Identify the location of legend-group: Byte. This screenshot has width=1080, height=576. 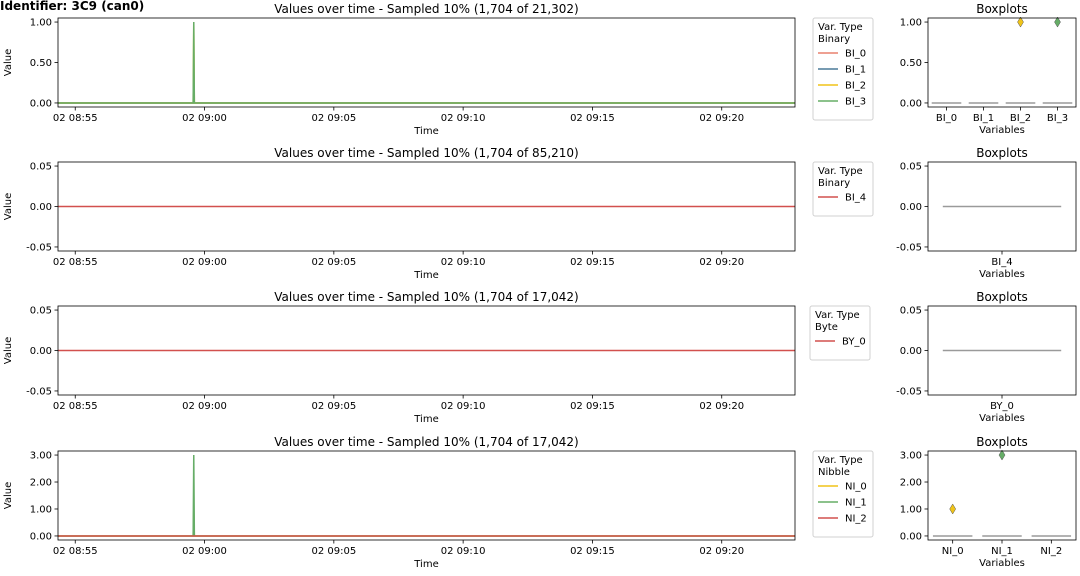
(826, 327).